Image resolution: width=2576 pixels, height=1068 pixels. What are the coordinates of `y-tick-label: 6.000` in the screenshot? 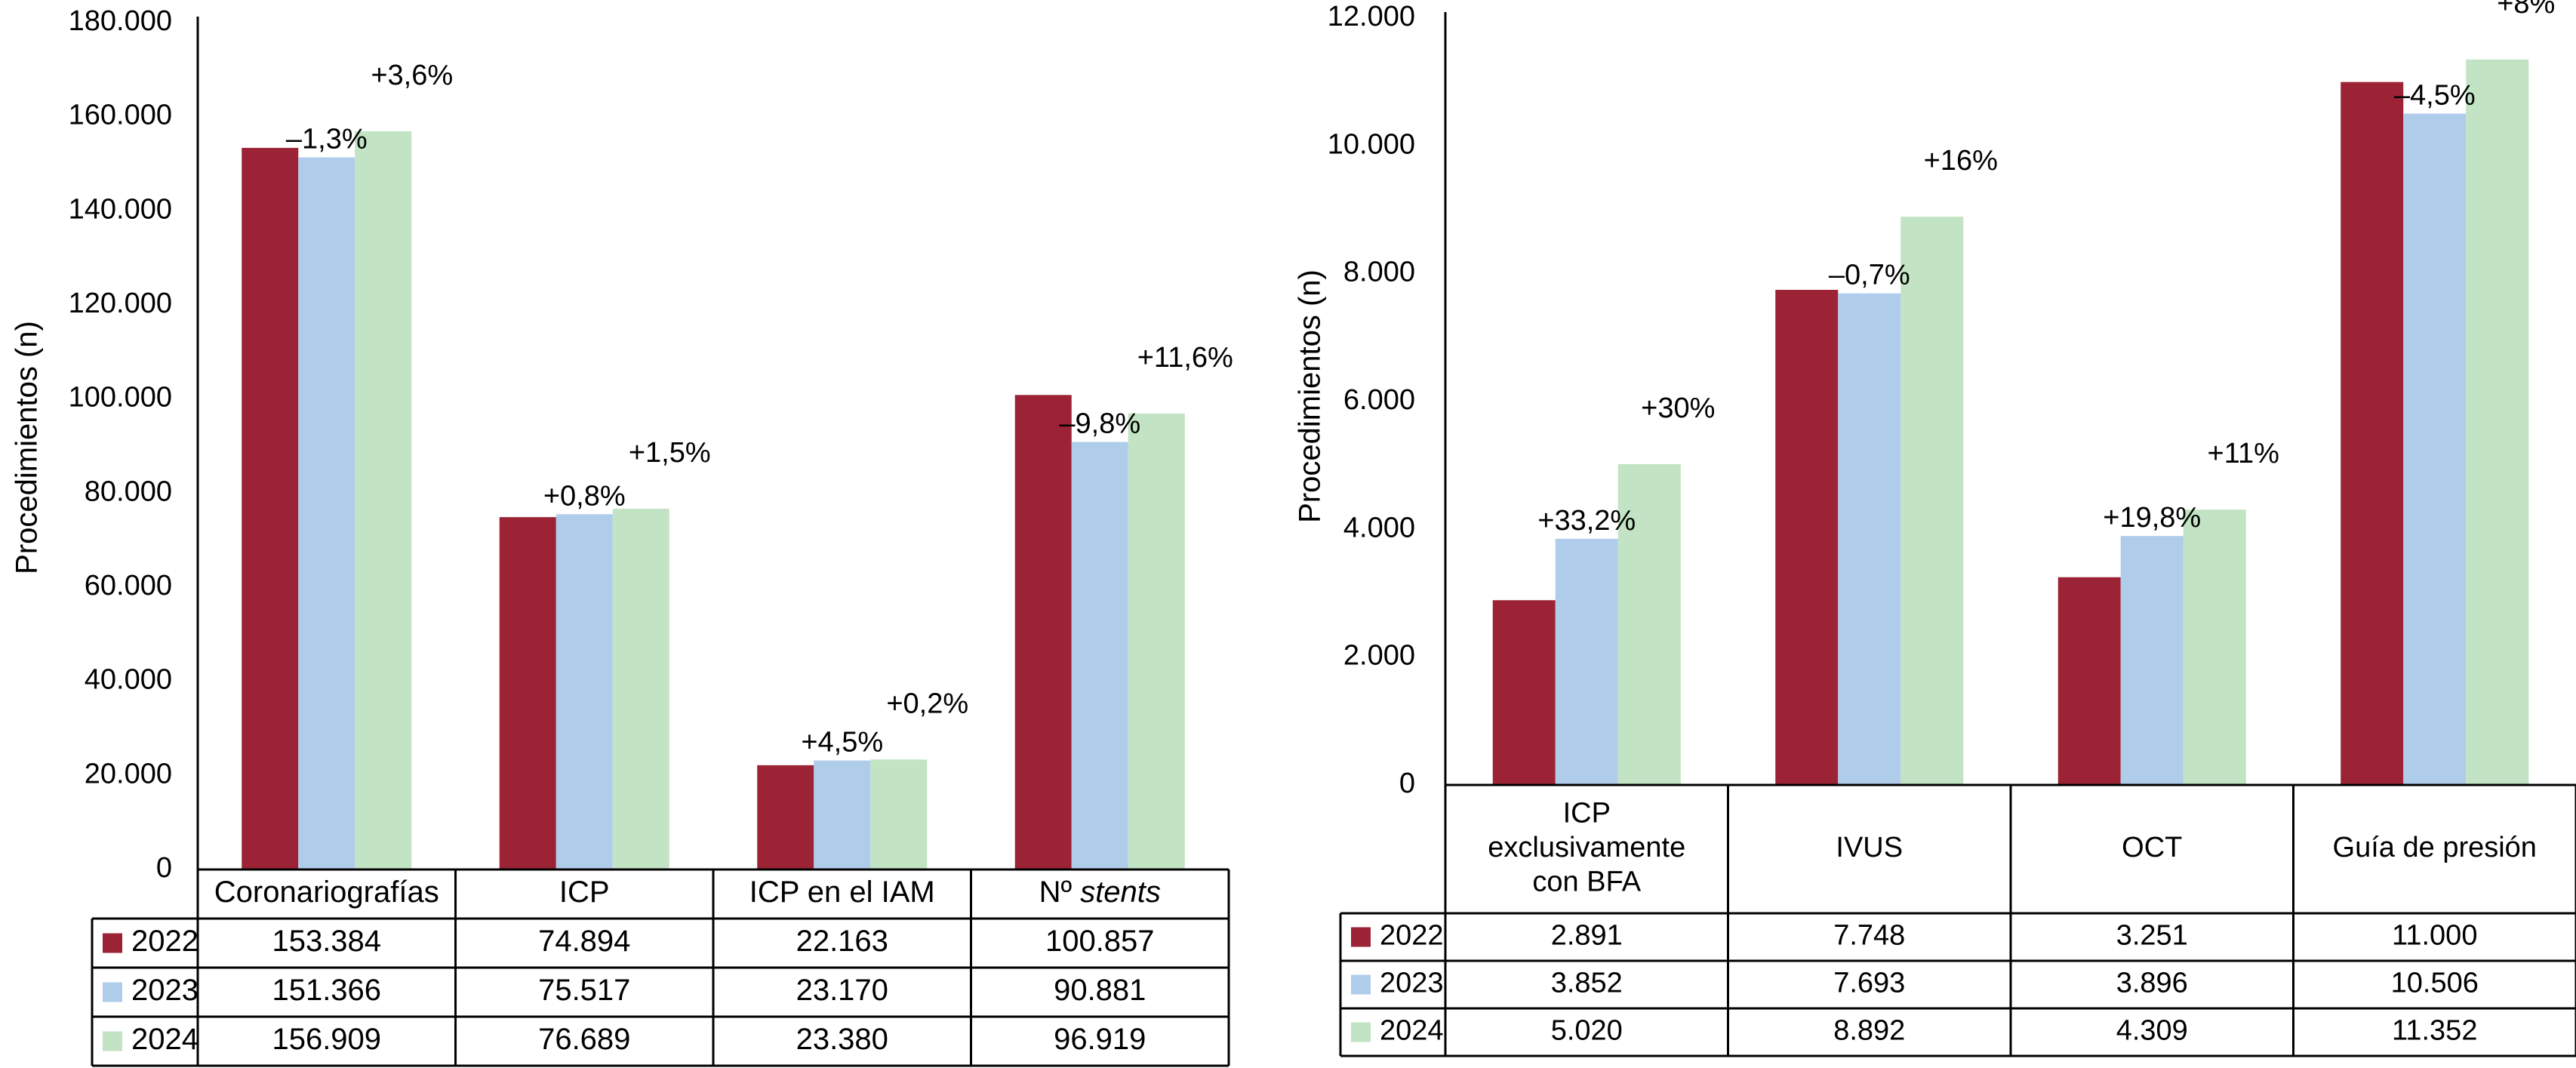 It's located at (1379, 400).